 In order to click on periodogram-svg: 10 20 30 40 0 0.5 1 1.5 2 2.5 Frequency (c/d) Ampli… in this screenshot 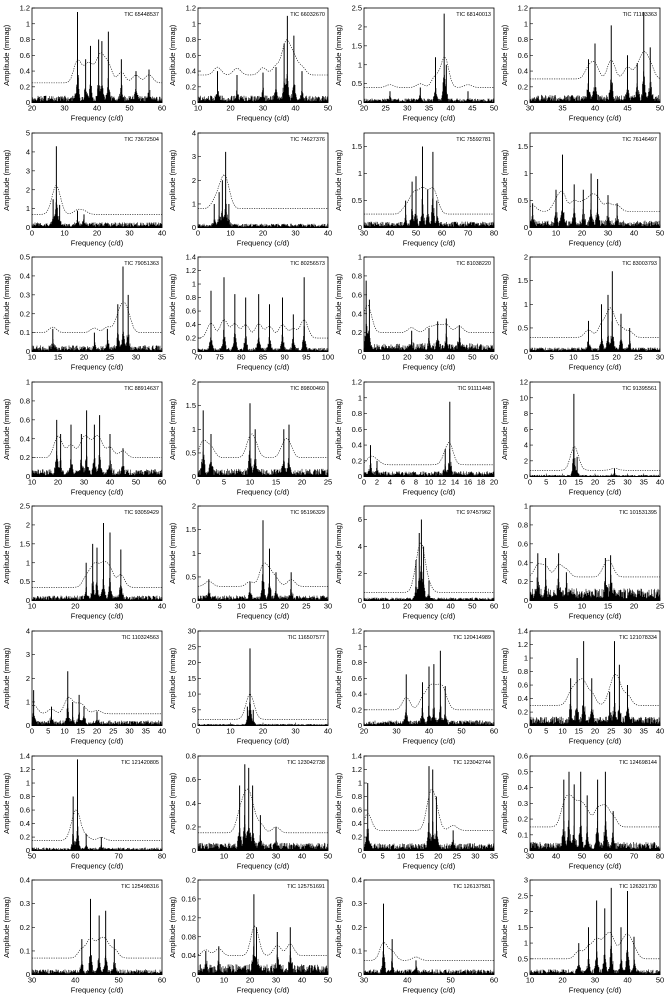, I will do `click(84, 561)`.